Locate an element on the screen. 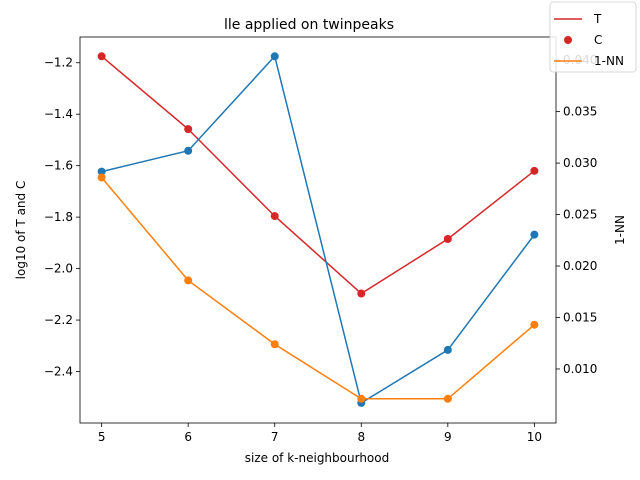 The image size is (640, 480). y-right-tick-label: 0.030 is located at coordinates (580, 163).